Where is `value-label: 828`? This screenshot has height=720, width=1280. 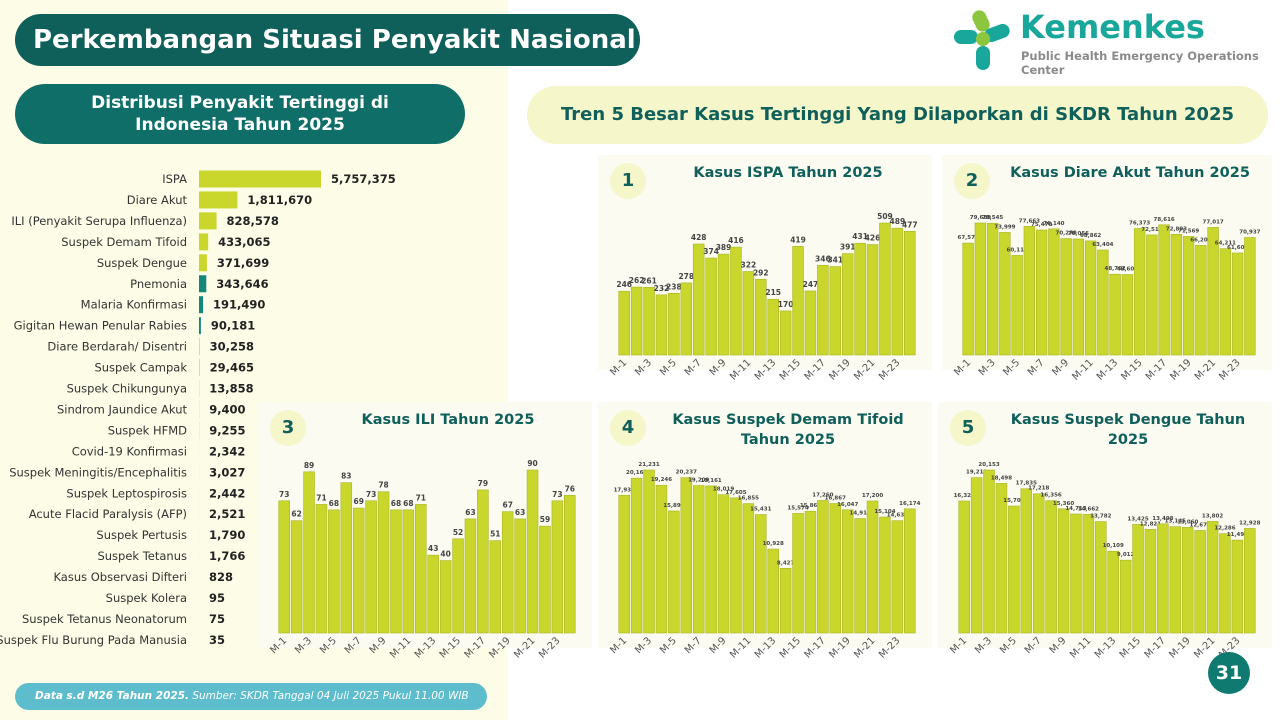
value-label: 828 is located at coordinates (221, 577).